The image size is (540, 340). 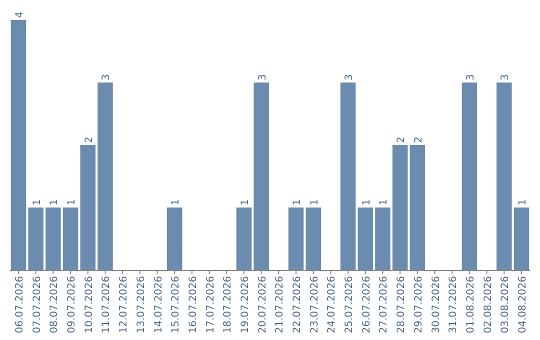 What do you see at coordinates (193, 305) in the screenshot?
I see `x-tick-label: 16.07.2026` at bounding box center [193, 305].